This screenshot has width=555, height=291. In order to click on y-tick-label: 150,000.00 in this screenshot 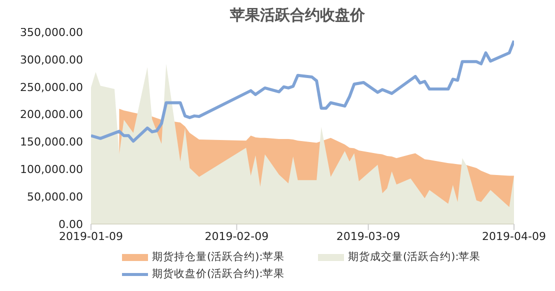, I will do `click(51, 142)`.